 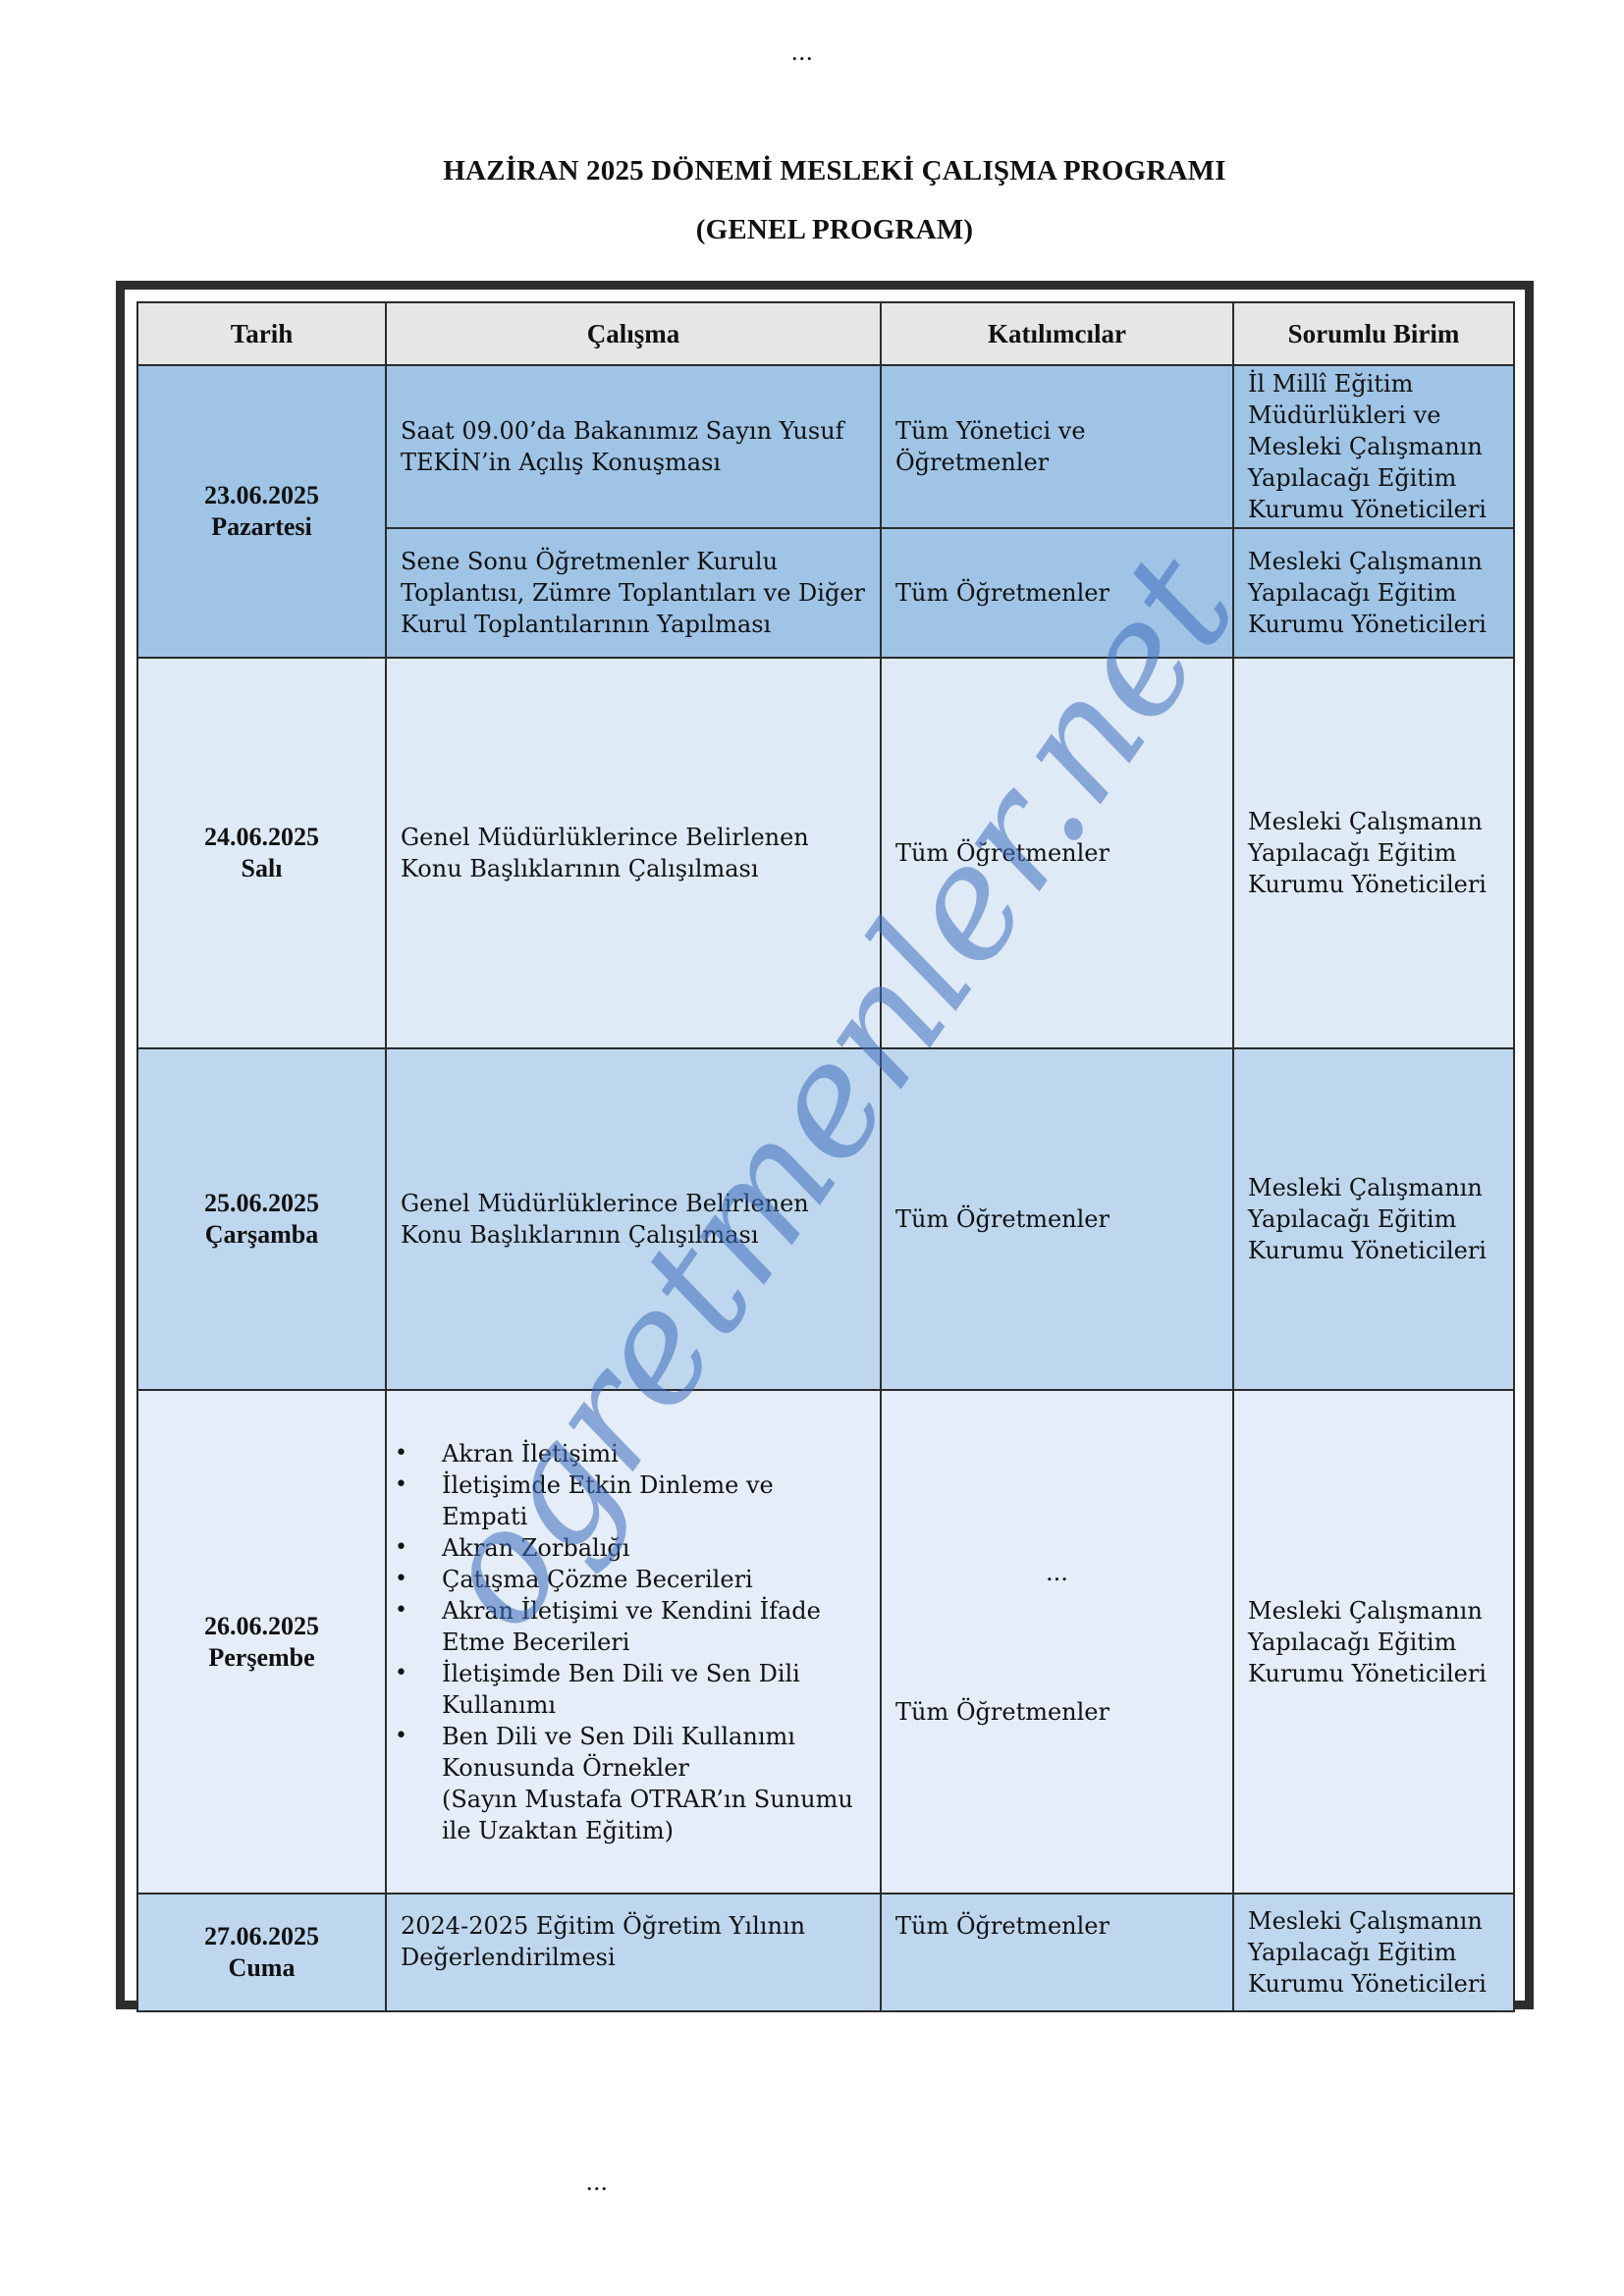 I want to click on table-header-row: Tarih Çalışma Katılımcılar Sorumlu Birim, so click(x=825, y=333).